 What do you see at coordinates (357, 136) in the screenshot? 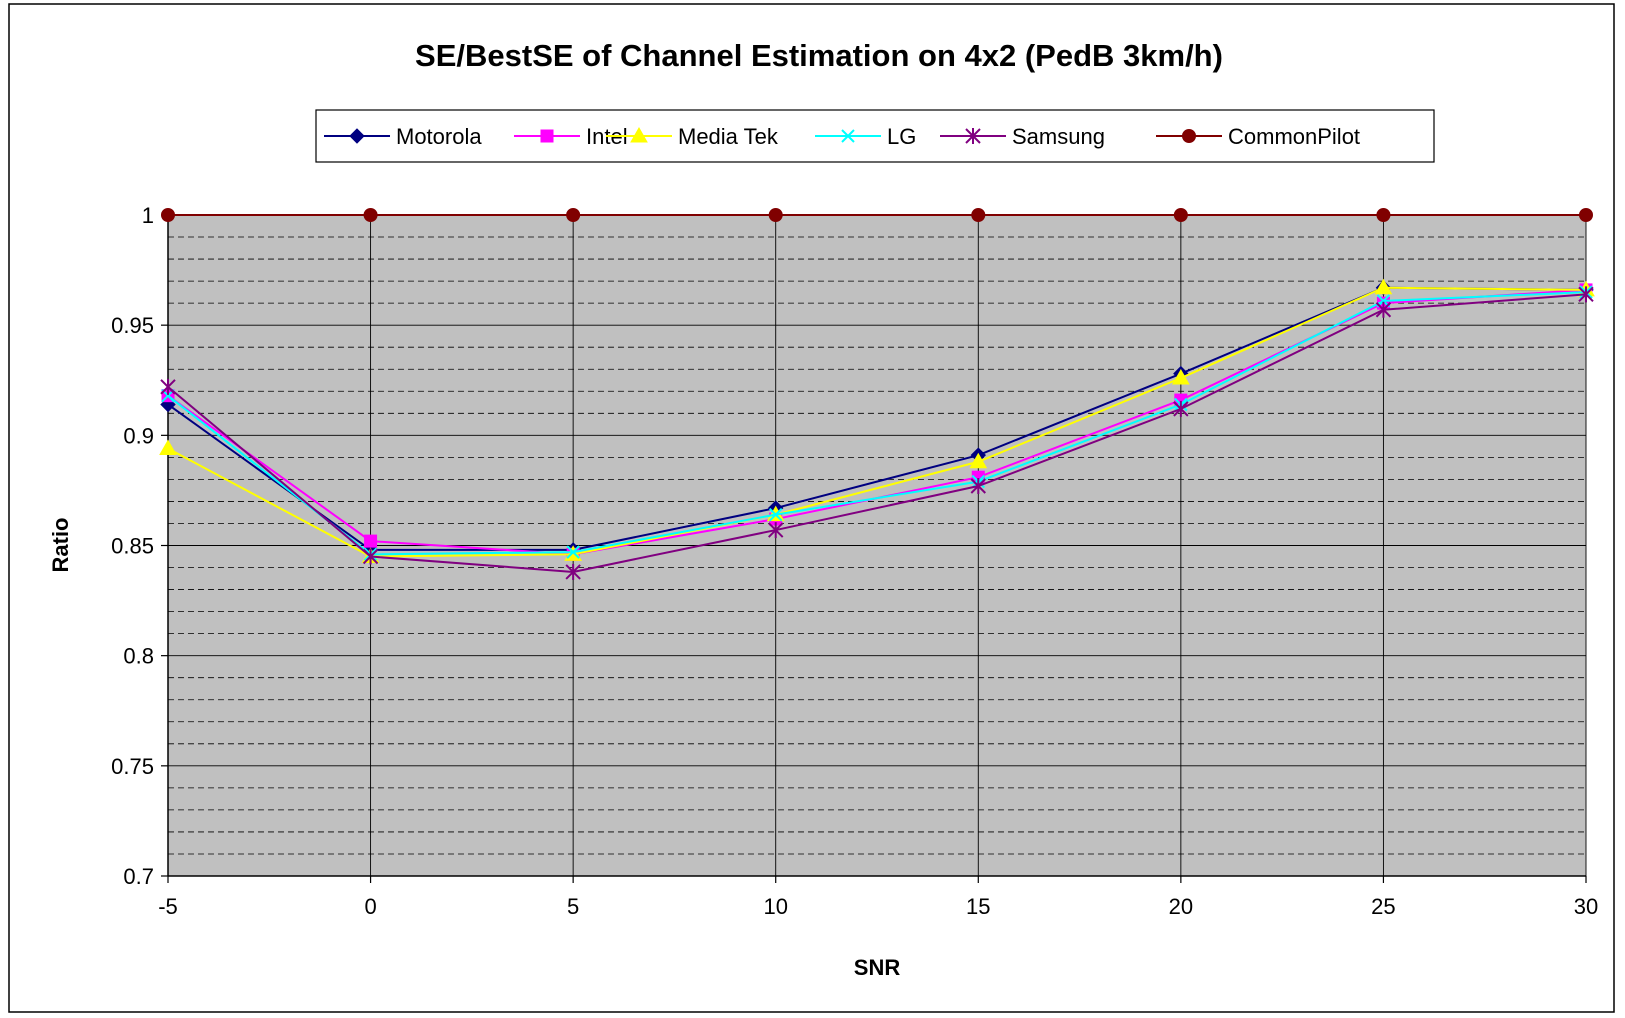
I see `legend-marker-motorola` at bounding box center [357, 136].